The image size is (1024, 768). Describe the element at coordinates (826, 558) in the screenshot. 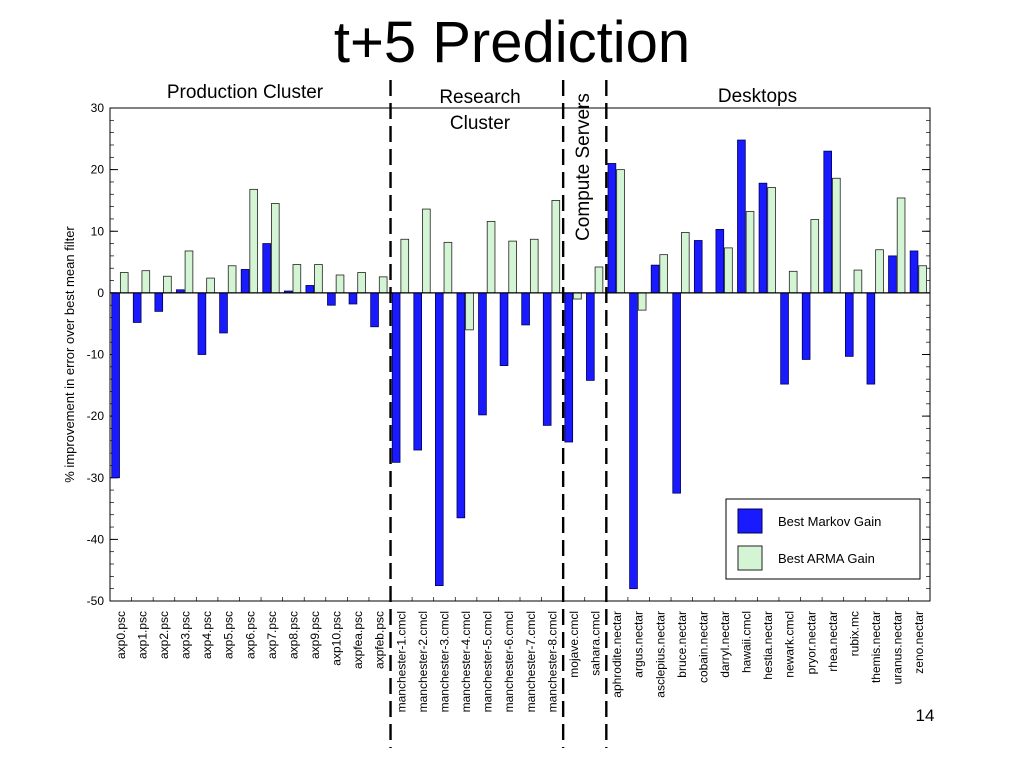

I see `legend-label: Best ARMA Gain` at that location.